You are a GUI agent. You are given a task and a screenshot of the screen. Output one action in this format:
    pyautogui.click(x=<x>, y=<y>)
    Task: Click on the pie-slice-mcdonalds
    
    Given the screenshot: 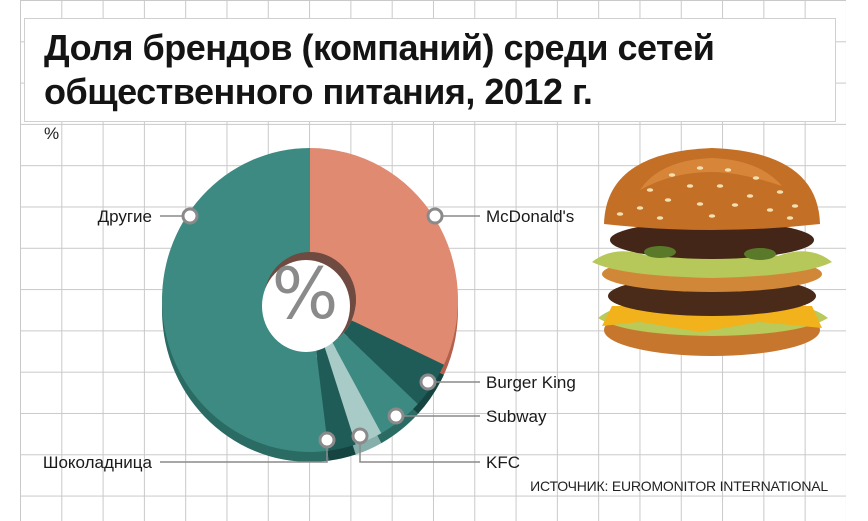 What is the action you would take?
    pyautogui.click(x=384, y=256)
    